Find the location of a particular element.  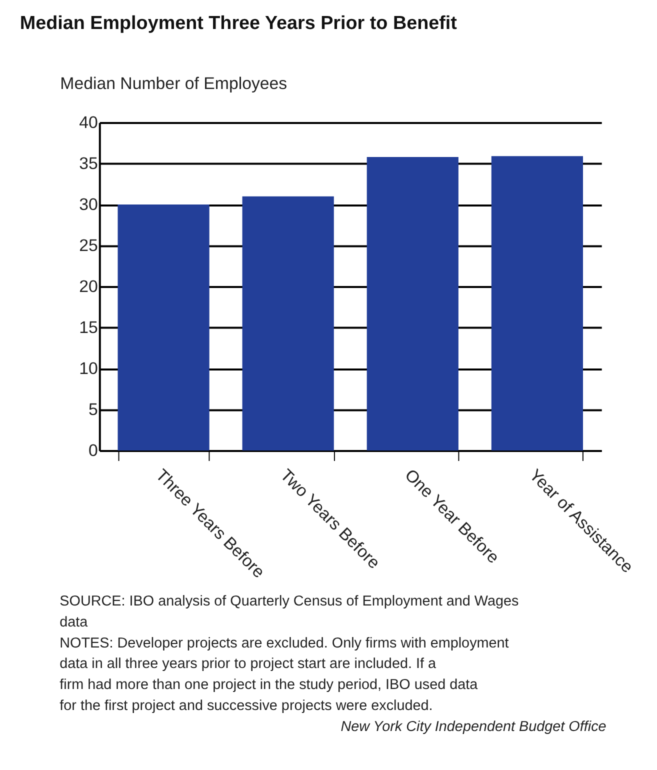

source-note: SOURCE: IBO analysis of Quarterly Census of Employment and Wages data is located at coordinates (289, 612).